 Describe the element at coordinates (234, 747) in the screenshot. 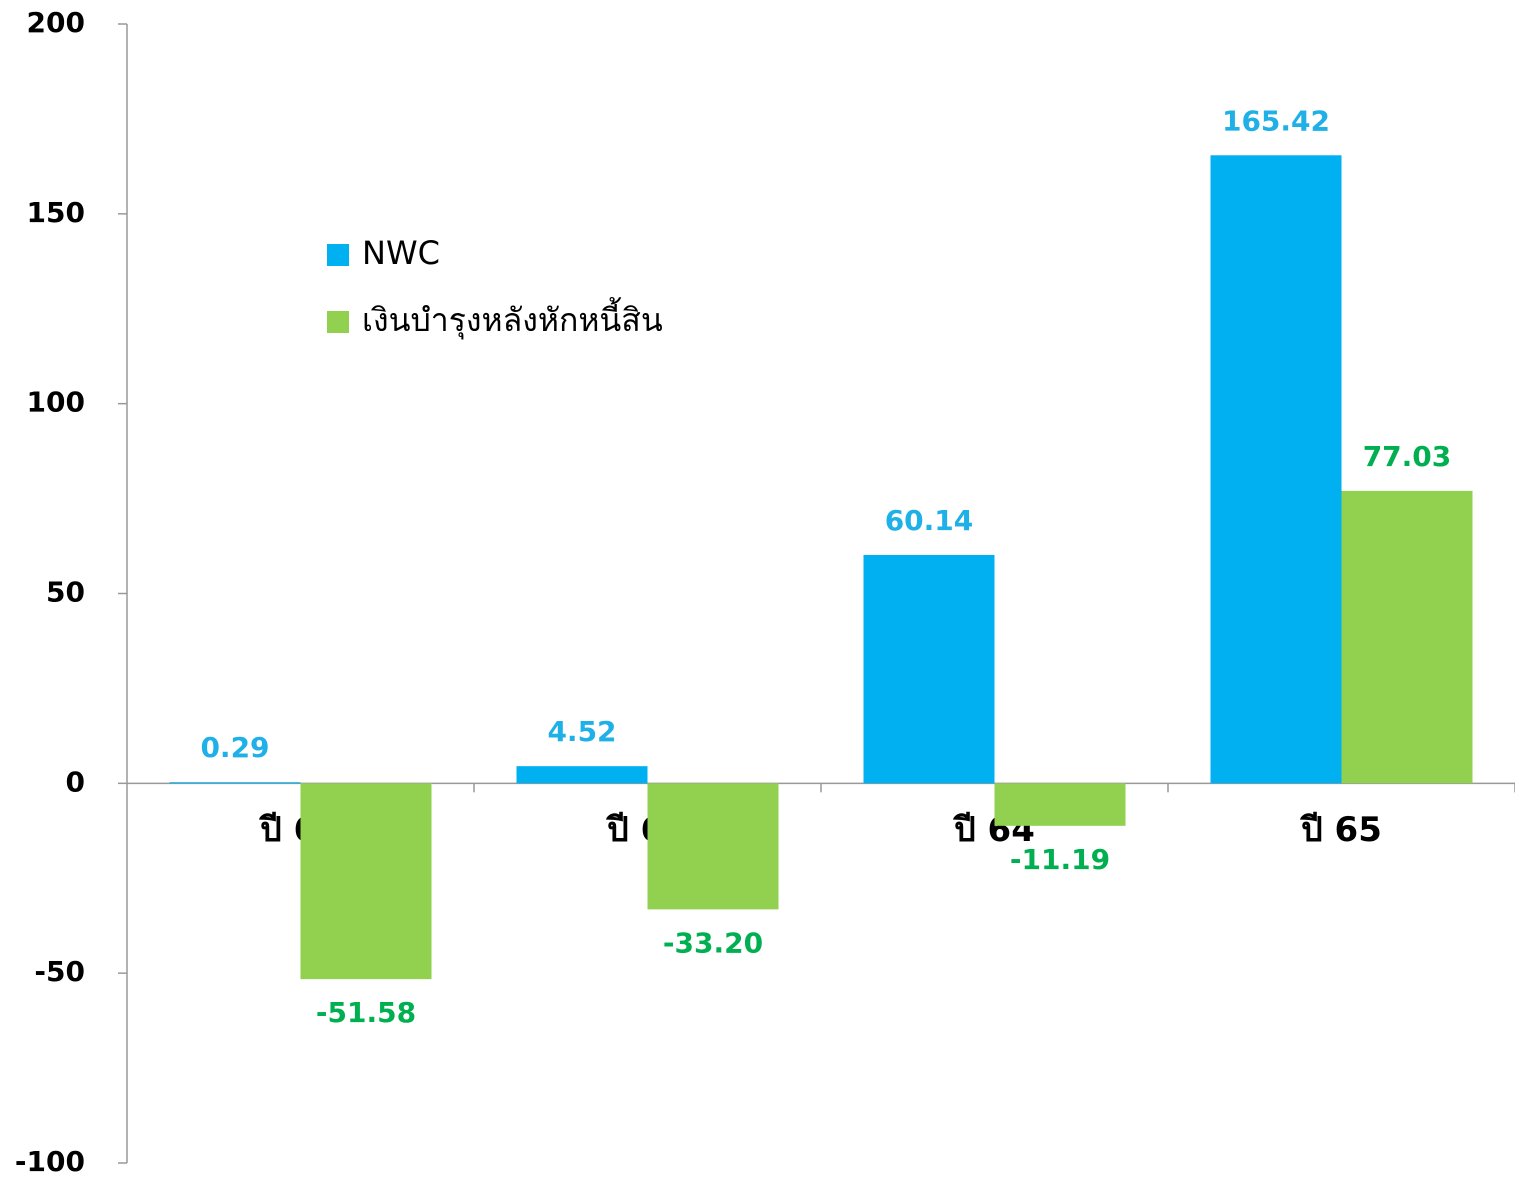

I see `value-label: 0.29` at that location.